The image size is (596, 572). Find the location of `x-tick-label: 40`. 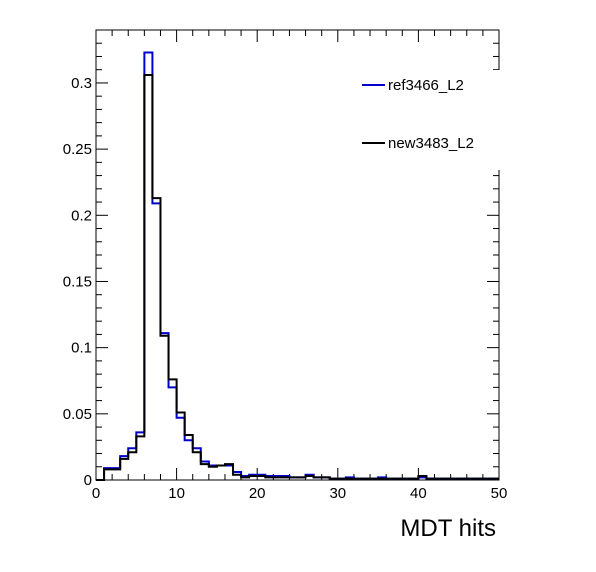

x-tick-label: 40 is located at coordinates (418, 493).